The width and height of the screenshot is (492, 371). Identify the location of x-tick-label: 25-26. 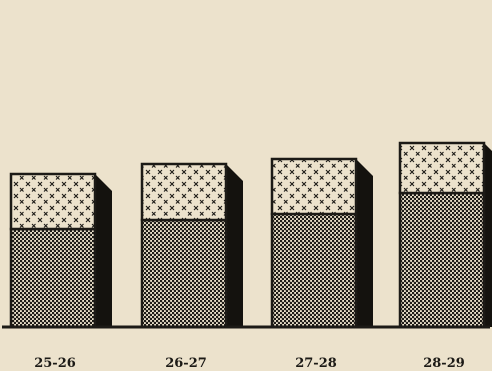
(55, 363).